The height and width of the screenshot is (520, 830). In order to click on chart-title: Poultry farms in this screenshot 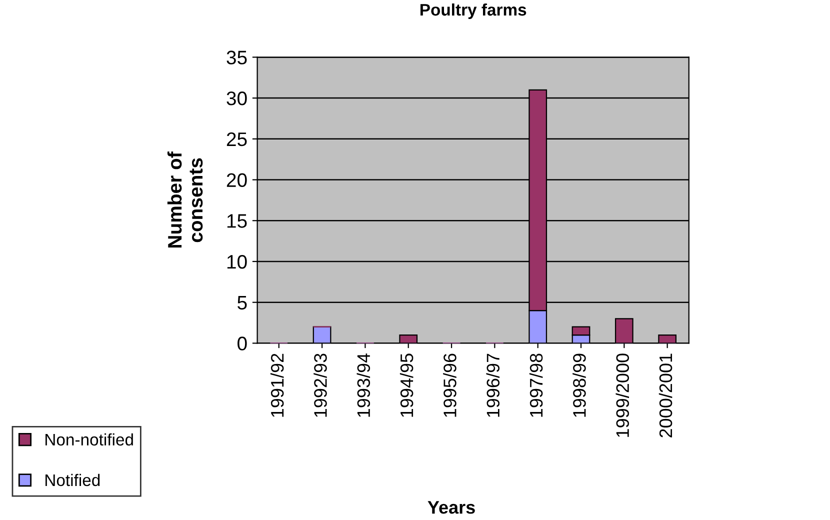, I will do `click(473, 11)`.